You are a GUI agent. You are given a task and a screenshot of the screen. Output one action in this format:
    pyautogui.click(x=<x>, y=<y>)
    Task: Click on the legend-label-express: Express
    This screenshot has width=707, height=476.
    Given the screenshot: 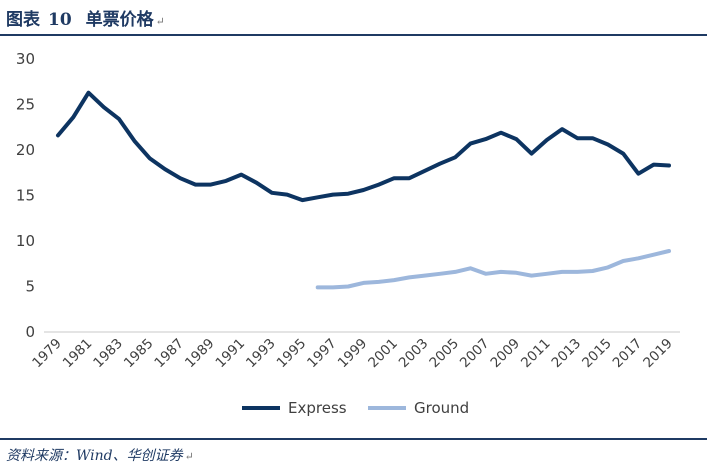 What is the action you would take?
    pyautogui.click(x=317, y=408)
    